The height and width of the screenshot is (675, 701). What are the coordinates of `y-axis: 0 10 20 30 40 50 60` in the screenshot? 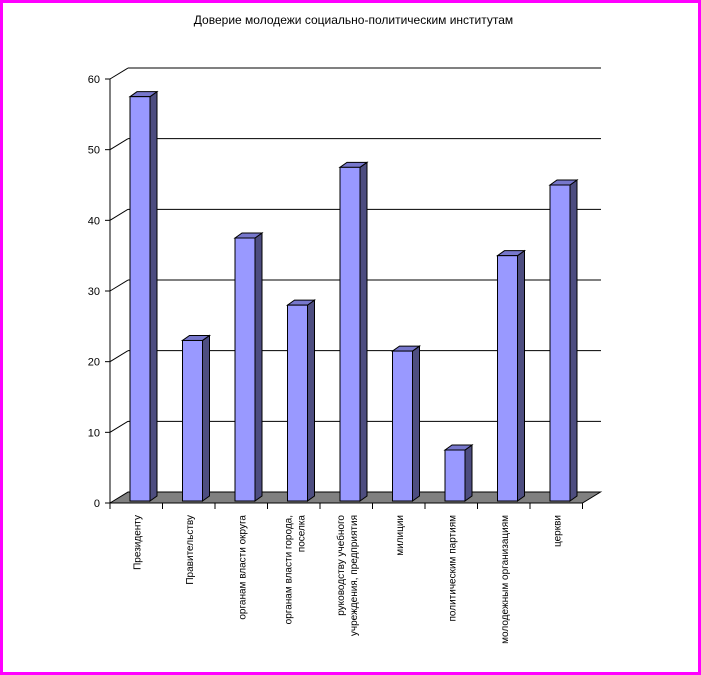 It's located at (99, 292).